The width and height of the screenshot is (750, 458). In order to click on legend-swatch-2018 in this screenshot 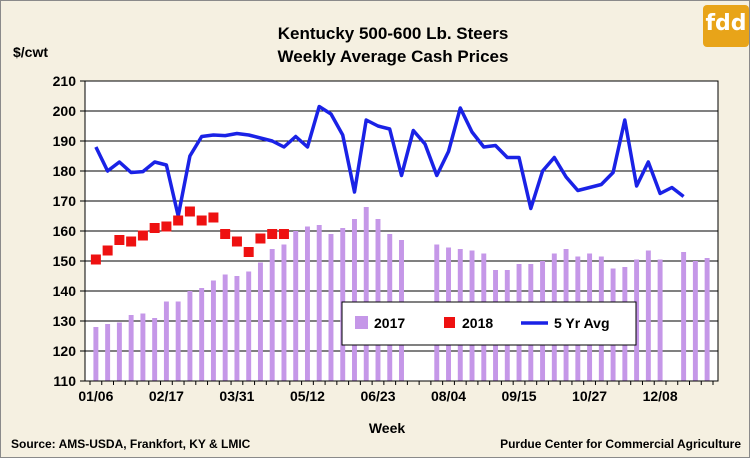, I will do `click(449, 322)`.